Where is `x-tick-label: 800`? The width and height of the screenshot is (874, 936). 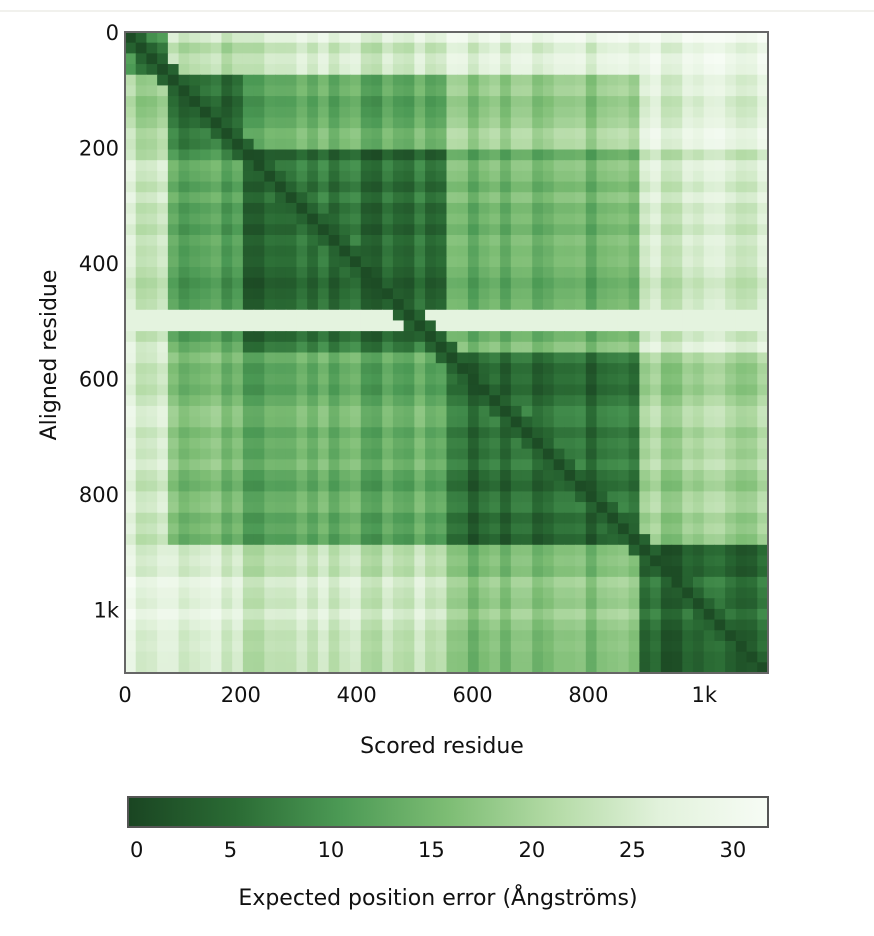 x-tick-label: 800 is located at coordinates (588, 695).